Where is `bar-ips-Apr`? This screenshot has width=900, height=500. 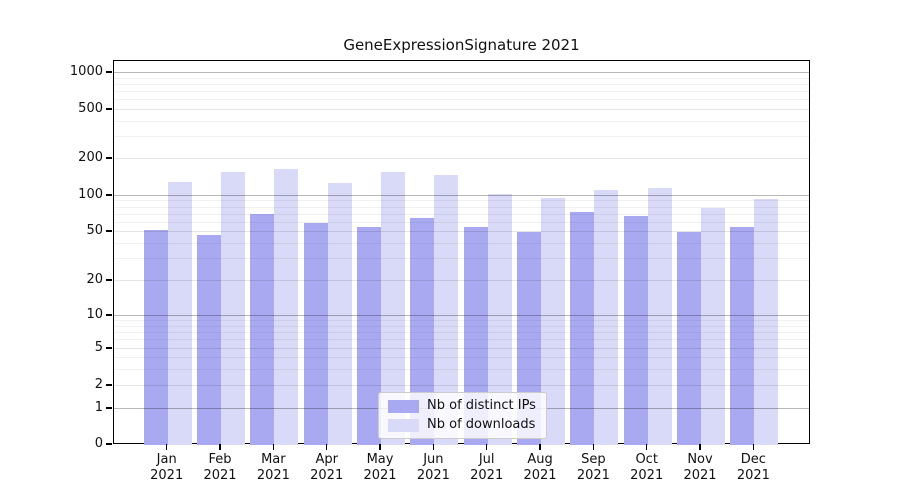 bar-ips-Apr is located at coordinates (315, 333).